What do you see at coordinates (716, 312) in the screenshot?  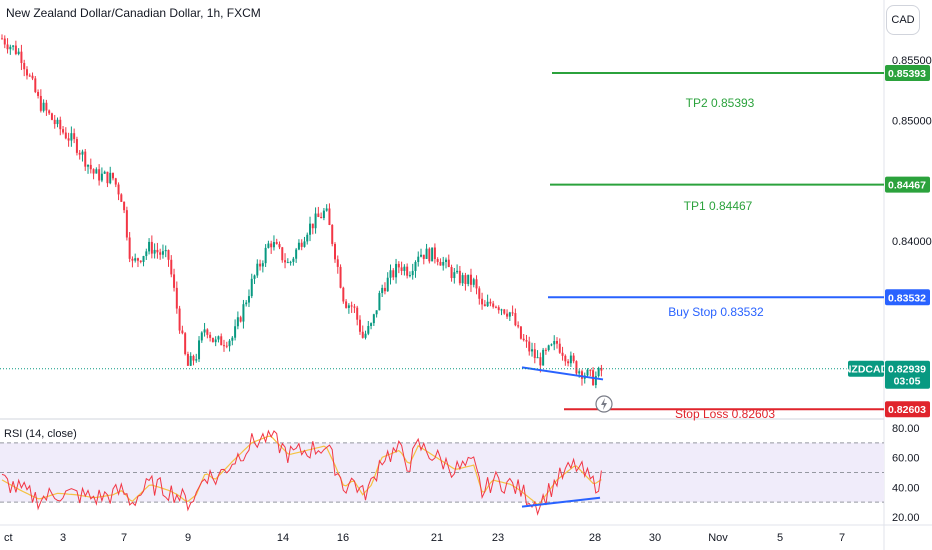 I see `level-label: Buy Stop 0.83532` at bounding box center [716, 312].